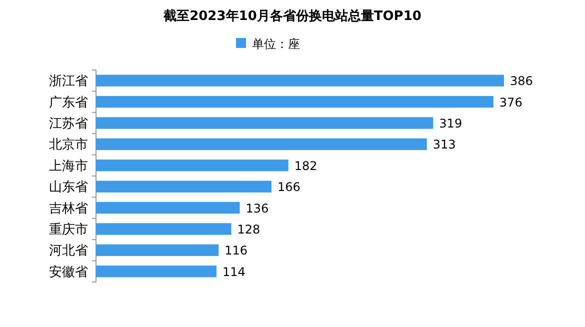 The height and width of the screenshot is (327, 585). Describe the element at coordinates (248, 229) in the screenshot. I see `data-label: 128` at that location.